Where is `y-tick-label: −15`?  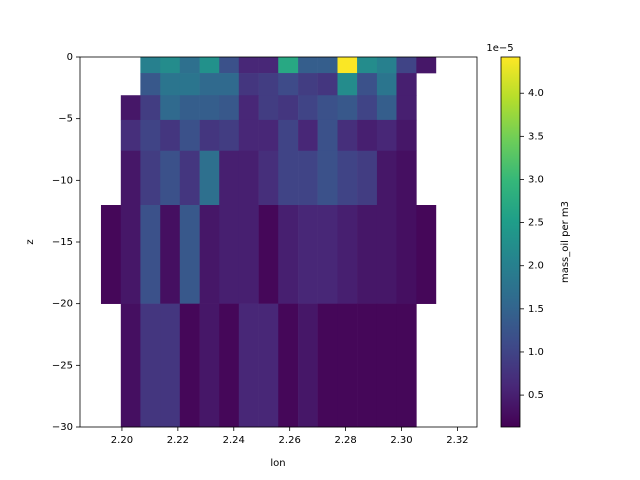
y-tick-label: −15 is located at coordinates (62, 242).